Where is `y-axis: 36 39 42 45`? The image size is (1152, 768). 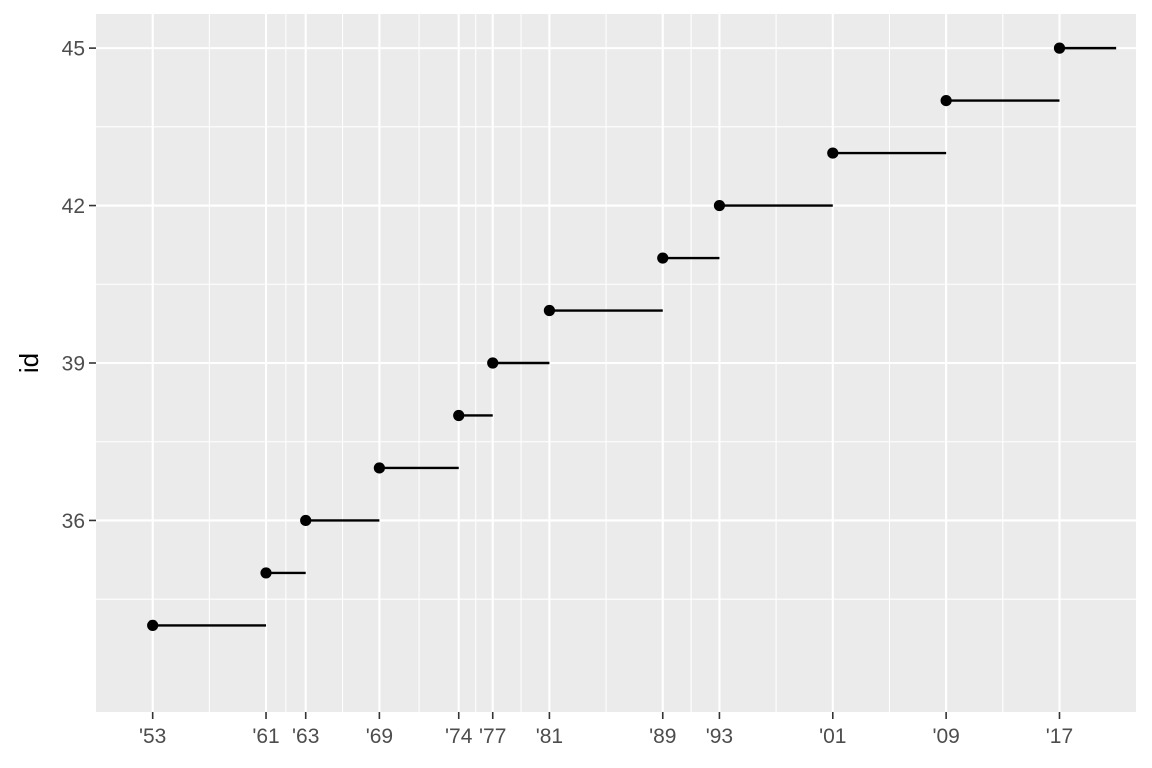
y-axis: 36 39 42 45 is located at coordinates (79, 285).